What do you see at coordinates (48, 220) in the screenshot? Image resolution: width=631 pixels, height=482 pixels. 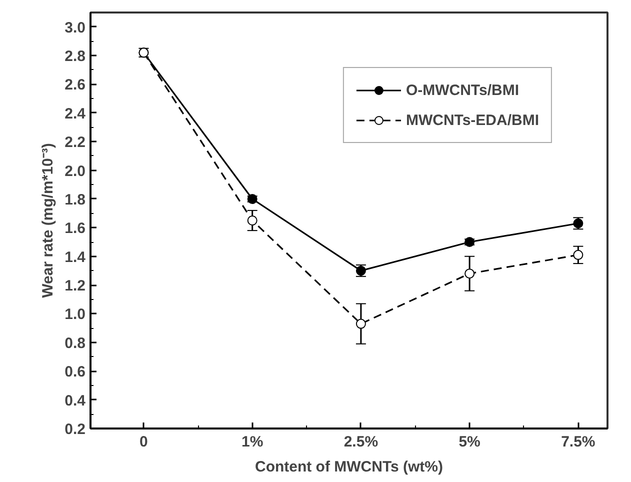 I see `y-axis-title: Wear rate (mg/m*10⁻³)` at bounding box center [48, 220].